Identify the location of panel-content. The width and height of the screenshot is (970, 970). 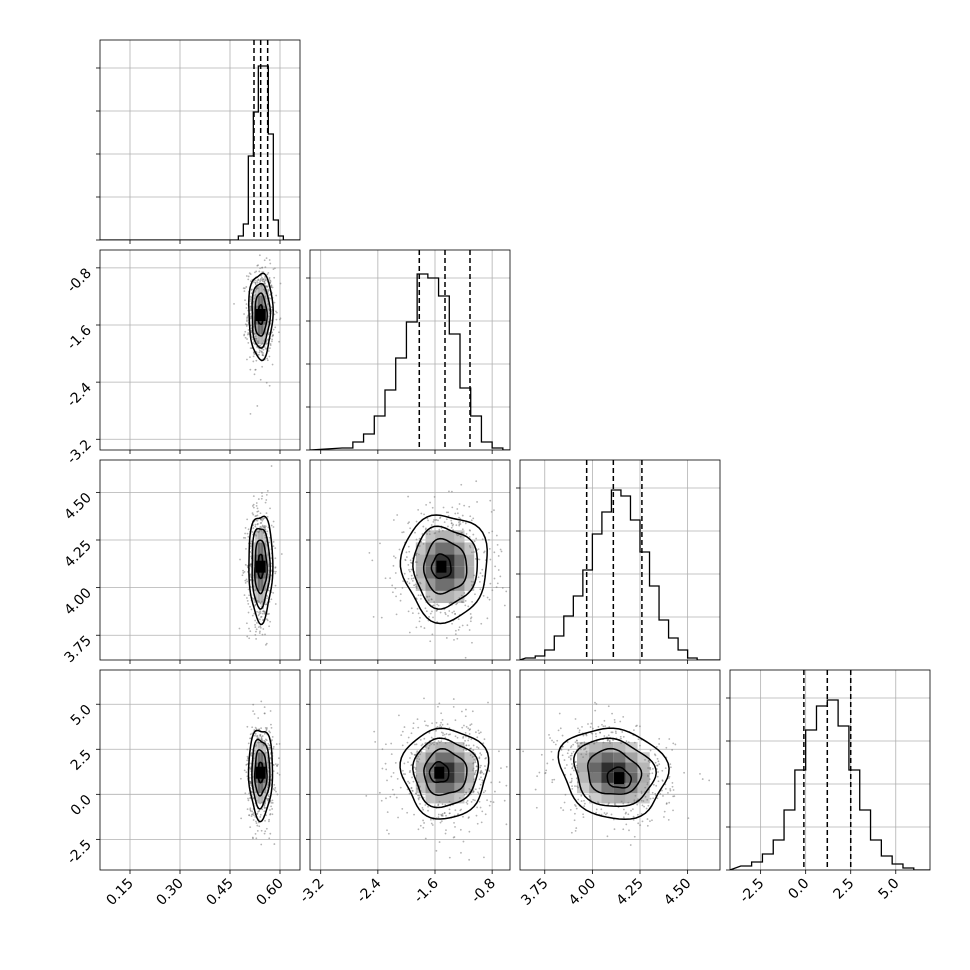
(260, 555).